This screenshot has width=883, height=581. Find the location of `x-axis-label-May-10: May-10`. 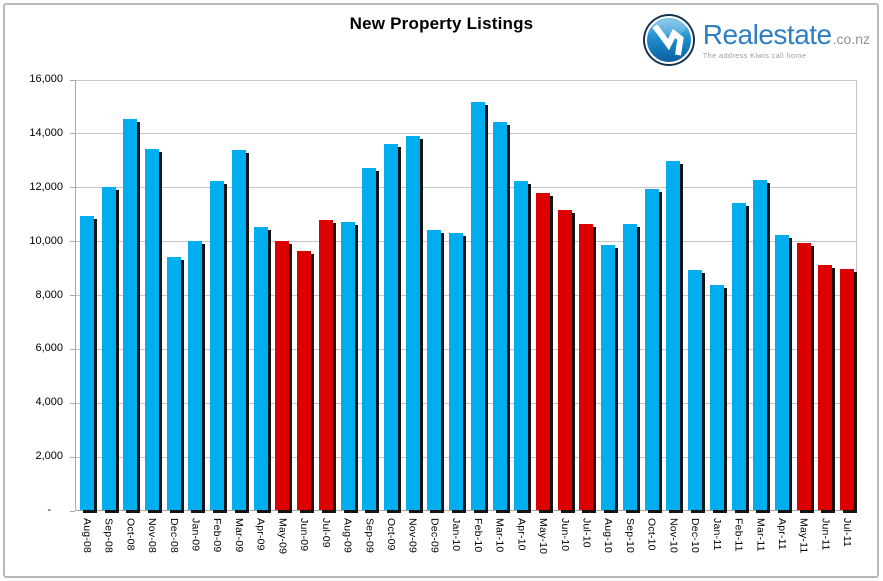

x-axis-label-May-10: May-10 is located at coordinates (543, 536).